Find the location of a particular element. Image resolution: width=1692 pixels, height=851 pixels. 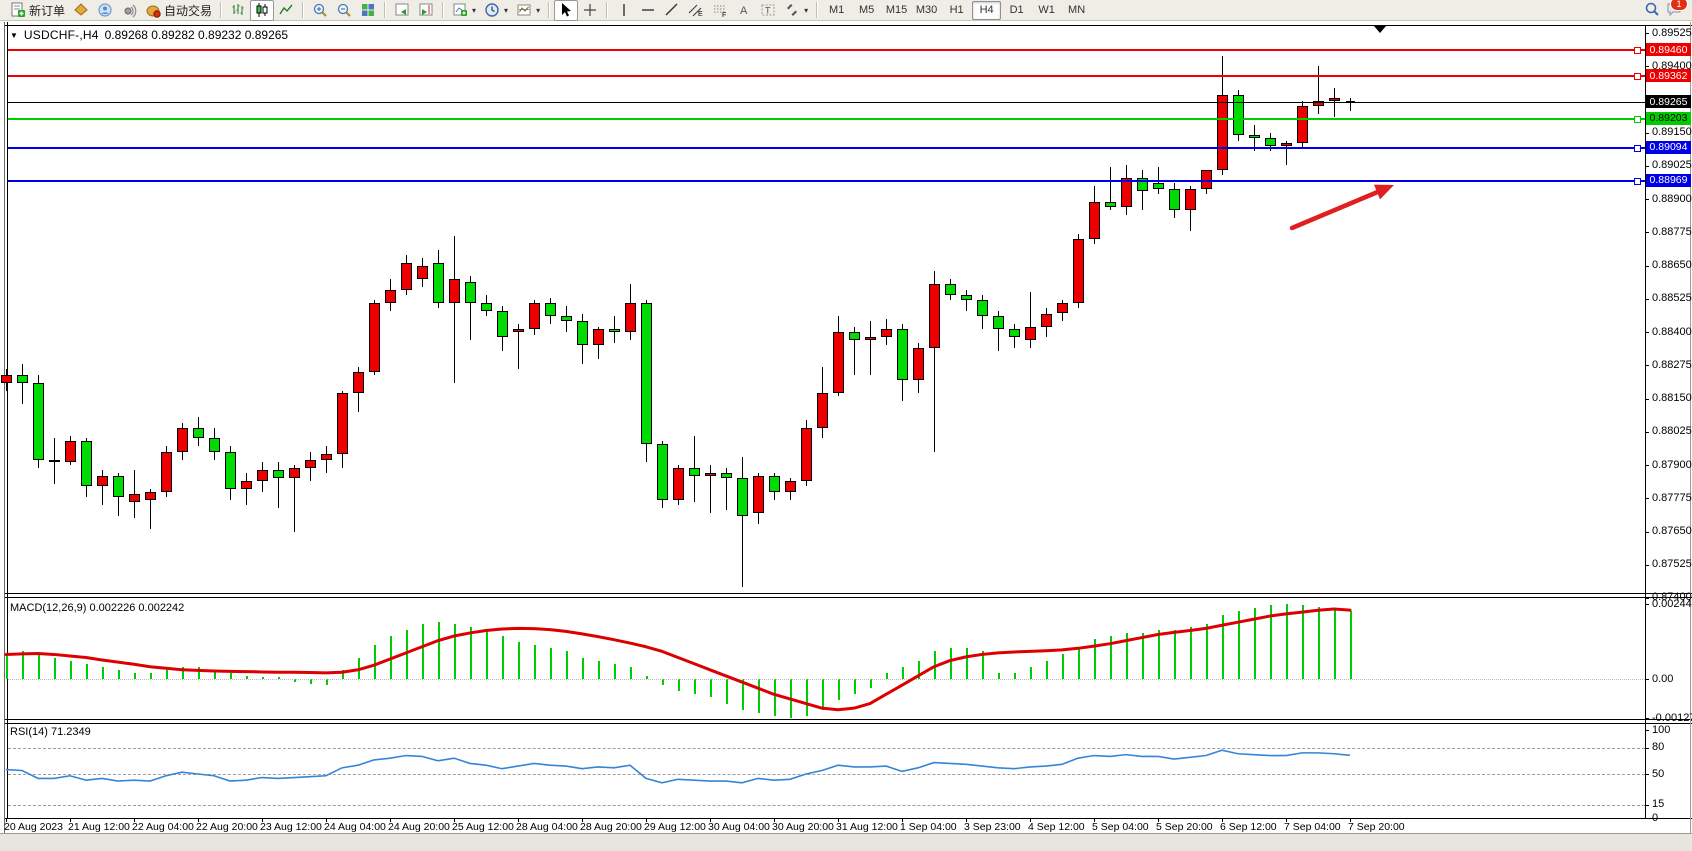

auto-scroll-button is located at coordinates (402, 10).